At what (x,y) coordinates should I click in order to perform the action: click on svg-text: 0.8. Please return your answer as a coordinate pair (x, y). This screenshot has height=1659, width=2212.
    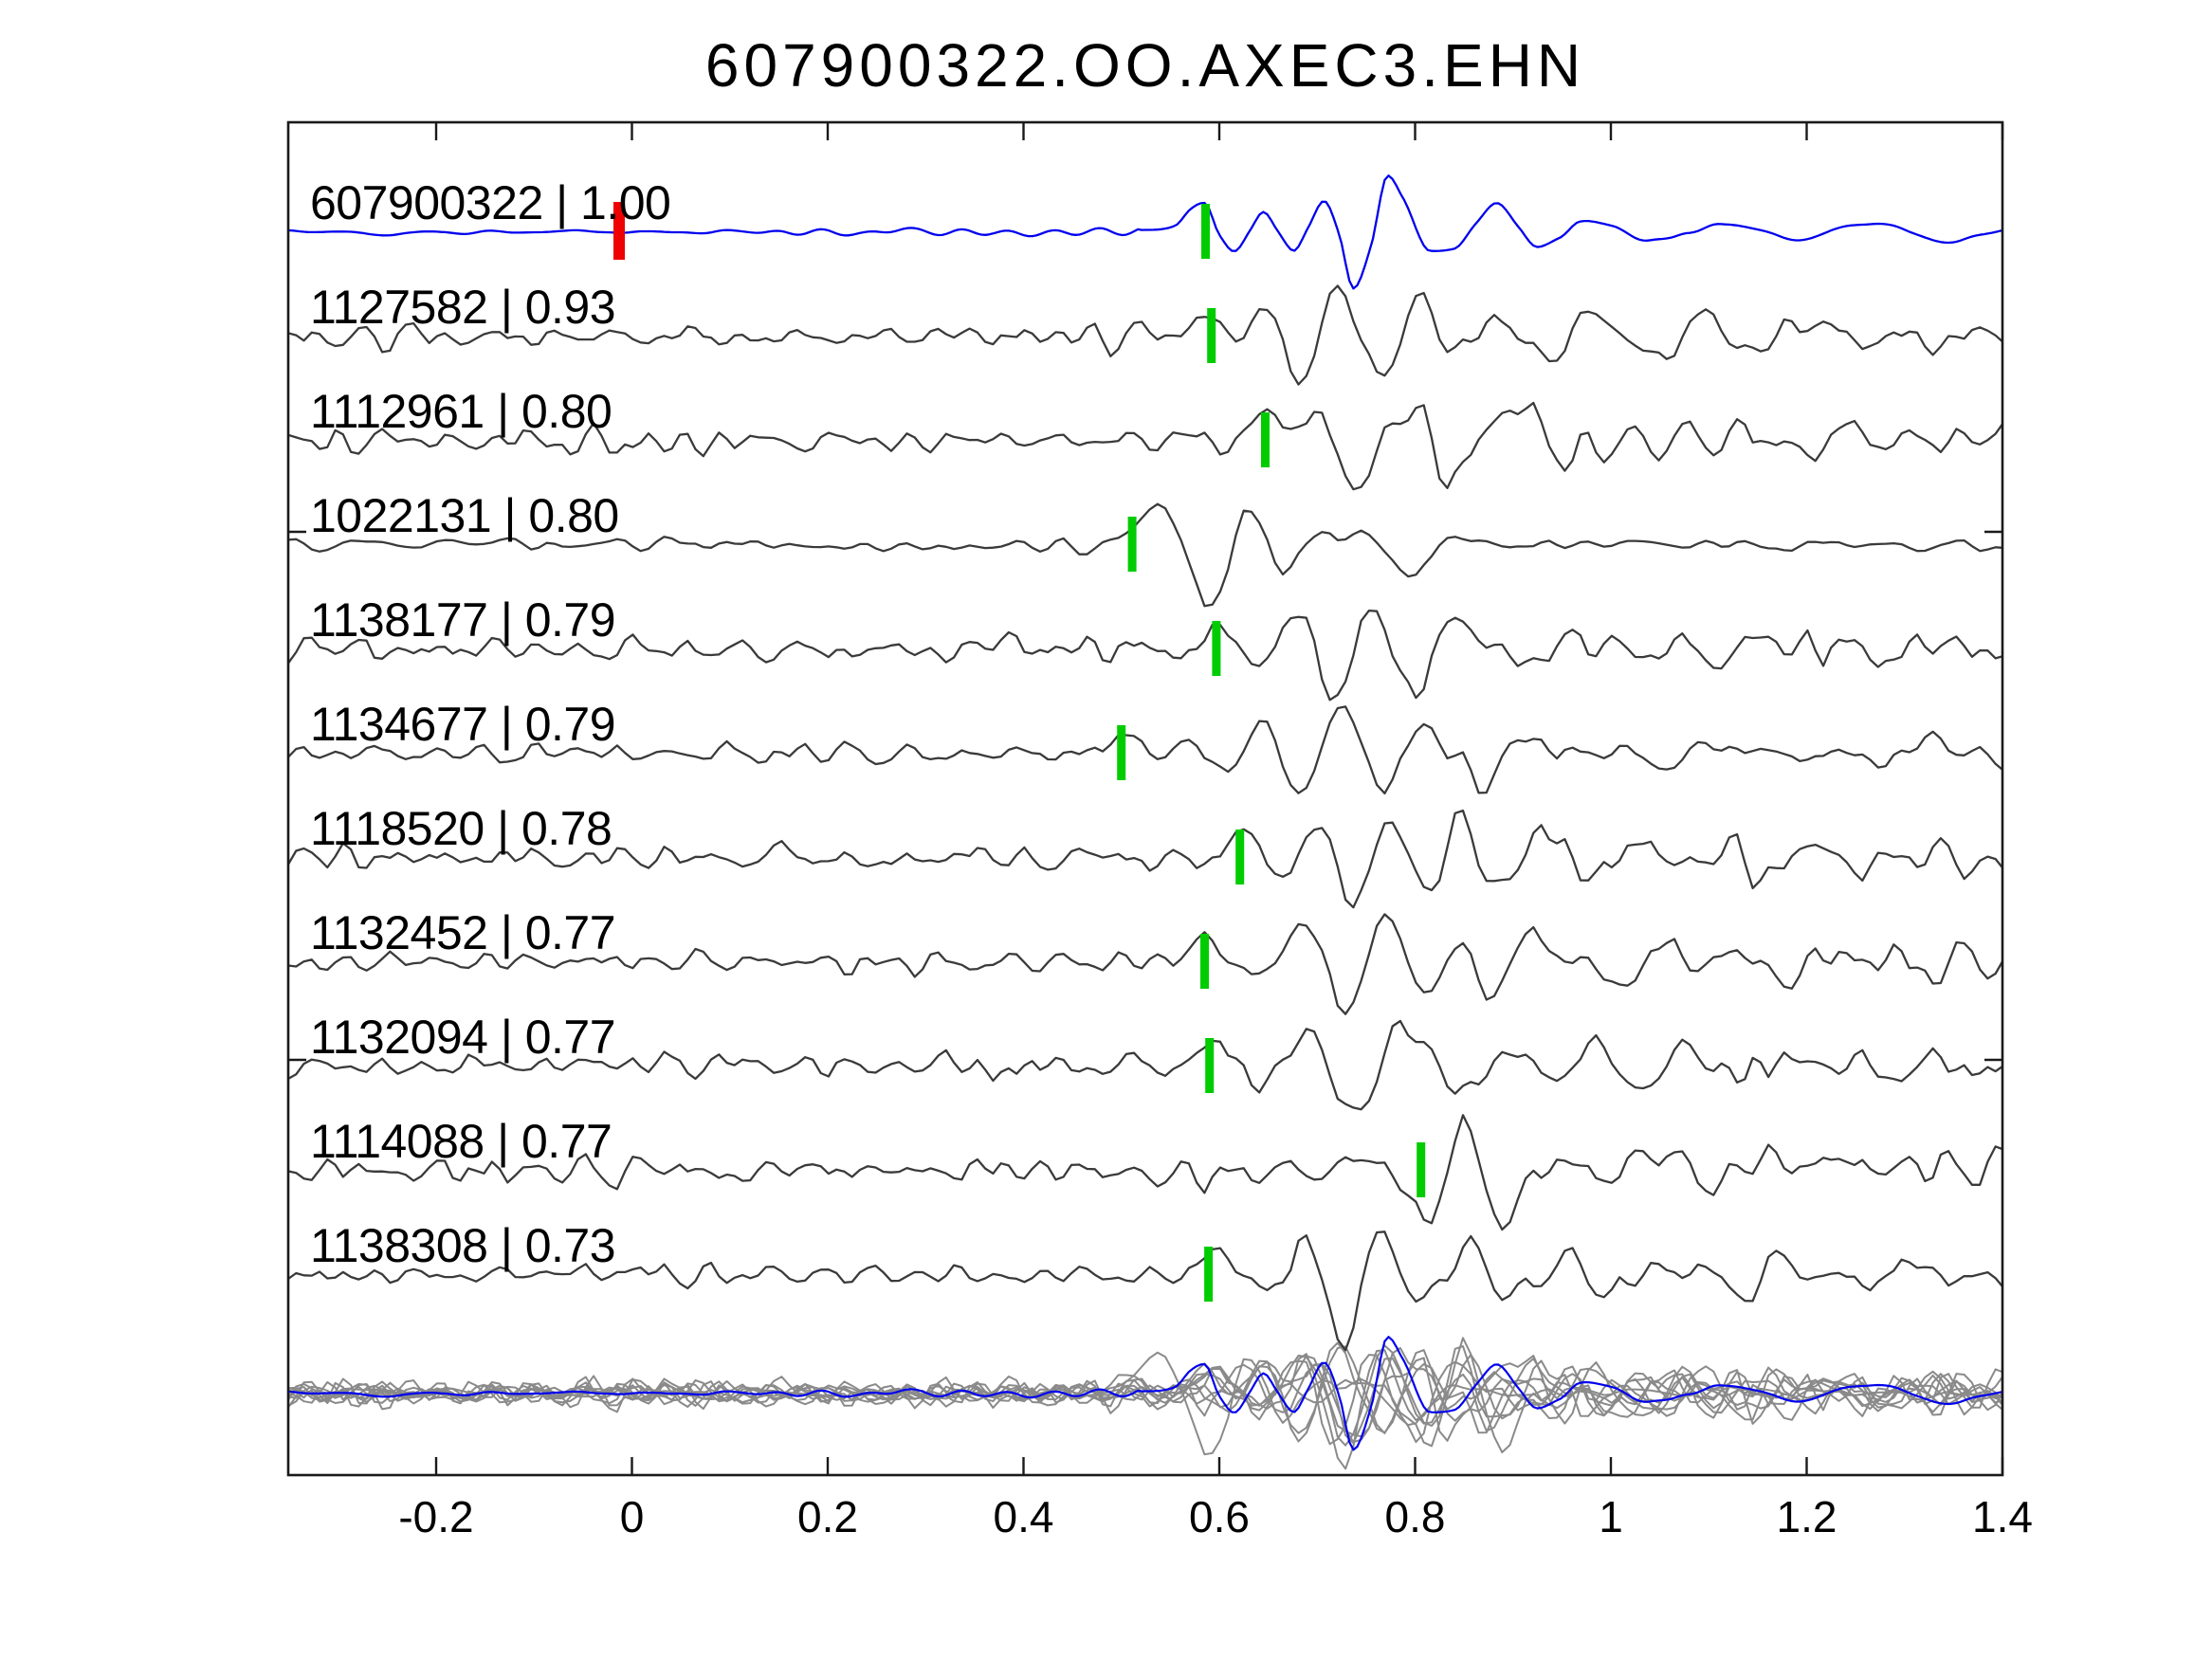
    Looking at the image, I should click on (1415, 1516).